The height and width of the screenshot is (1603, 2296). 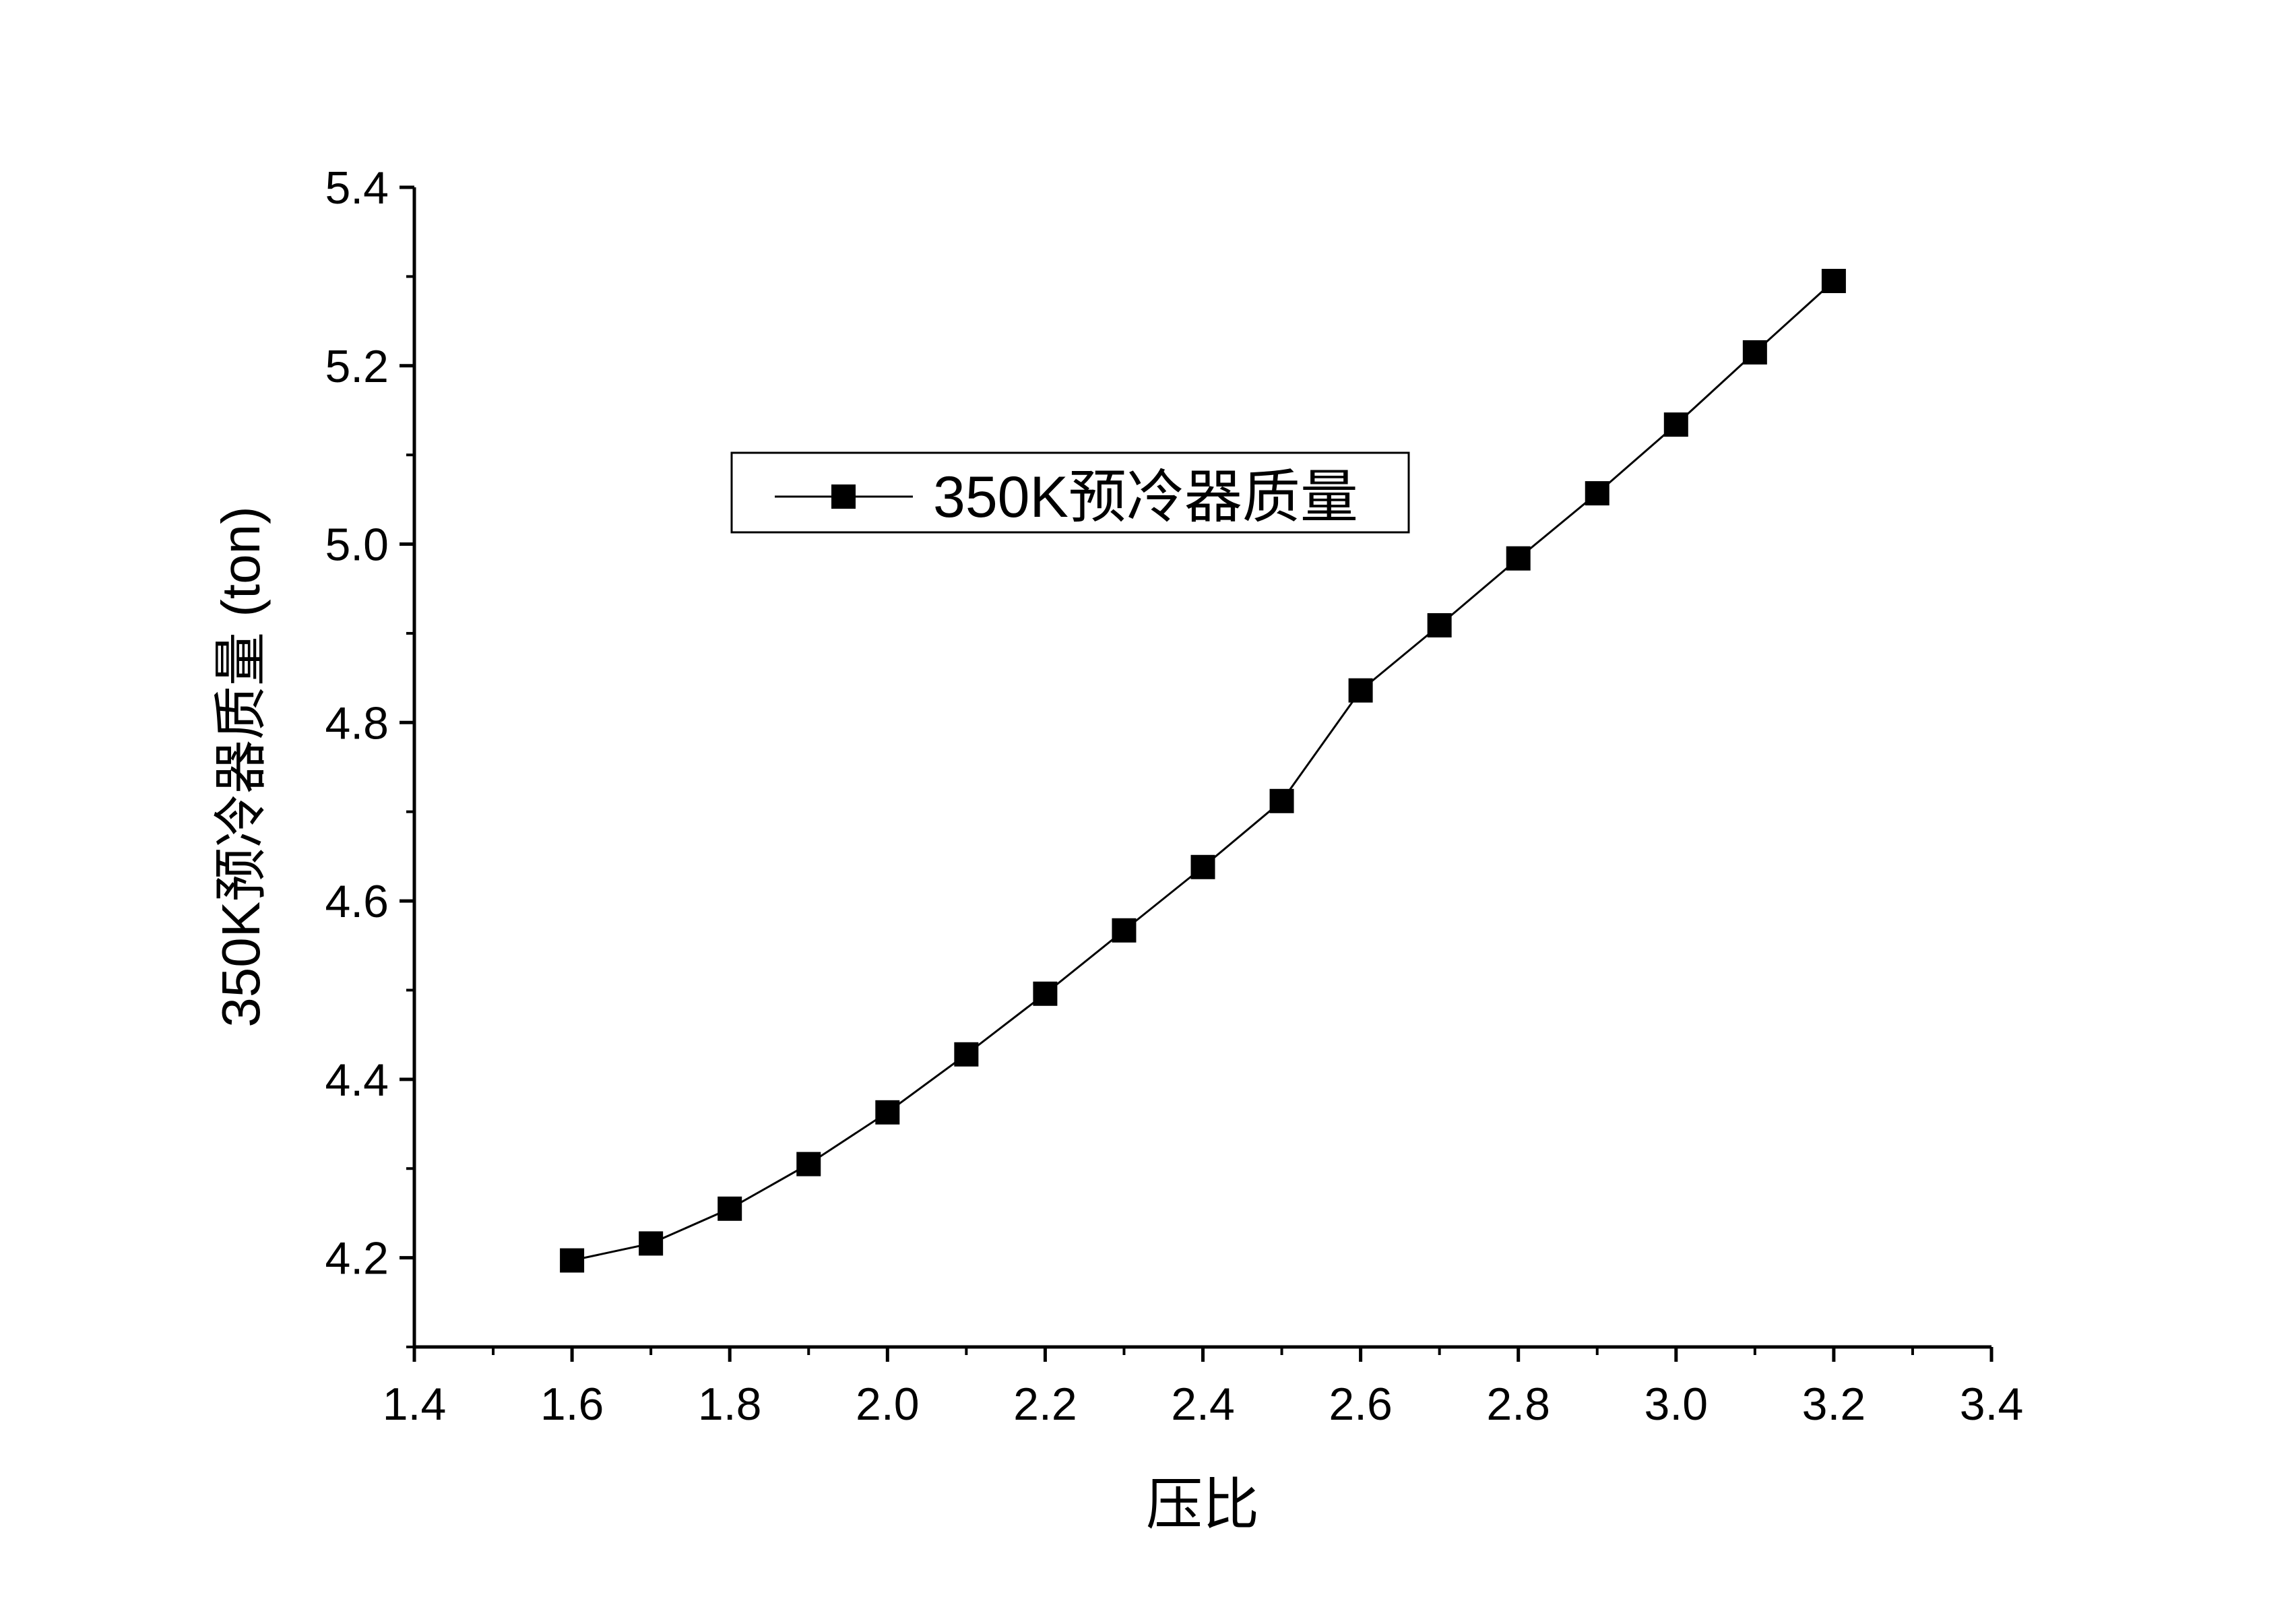 I want to click on y-tick-label: 4.8, so click(x=357, y=723).